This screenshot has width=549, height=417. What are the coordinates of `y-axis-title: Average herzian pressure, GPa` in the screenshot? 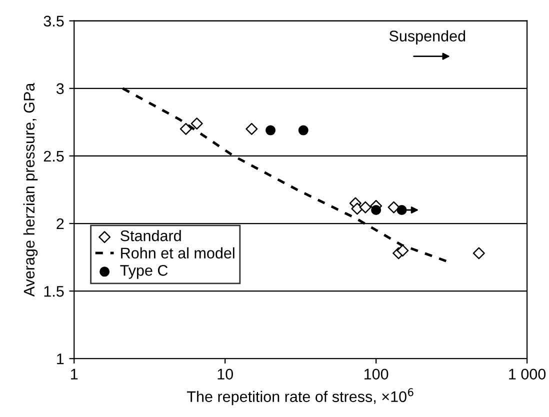 It's located at (30, 189).